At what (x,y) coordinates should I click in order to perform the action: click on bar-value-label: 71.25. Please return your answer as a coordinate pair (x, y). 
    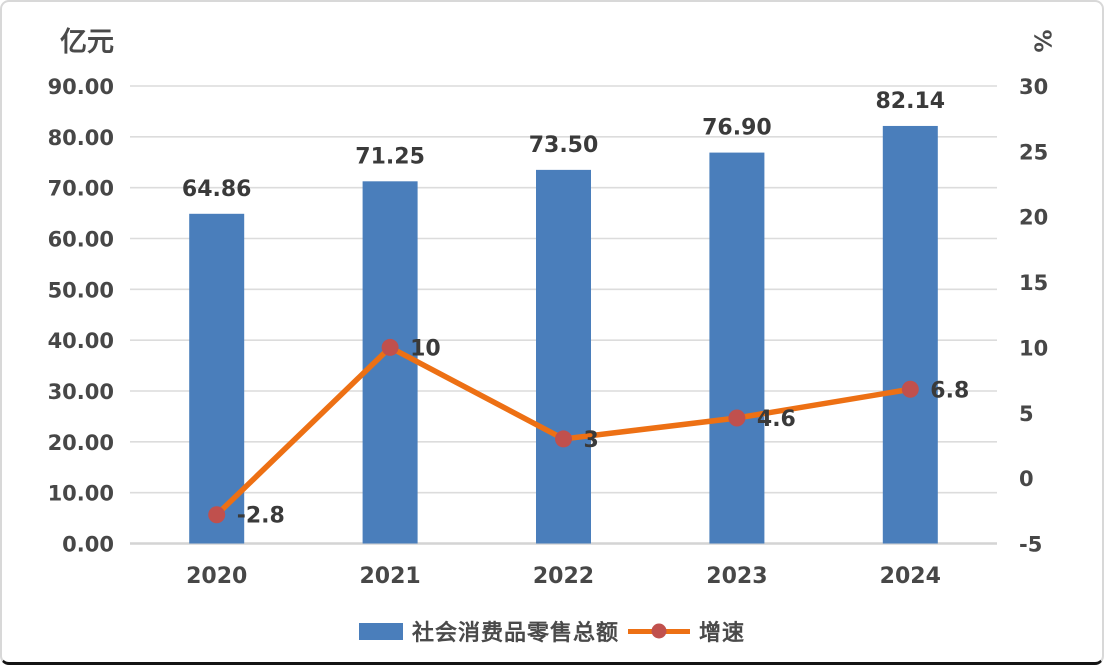
    Looking at the image, I should click on (390, 156).